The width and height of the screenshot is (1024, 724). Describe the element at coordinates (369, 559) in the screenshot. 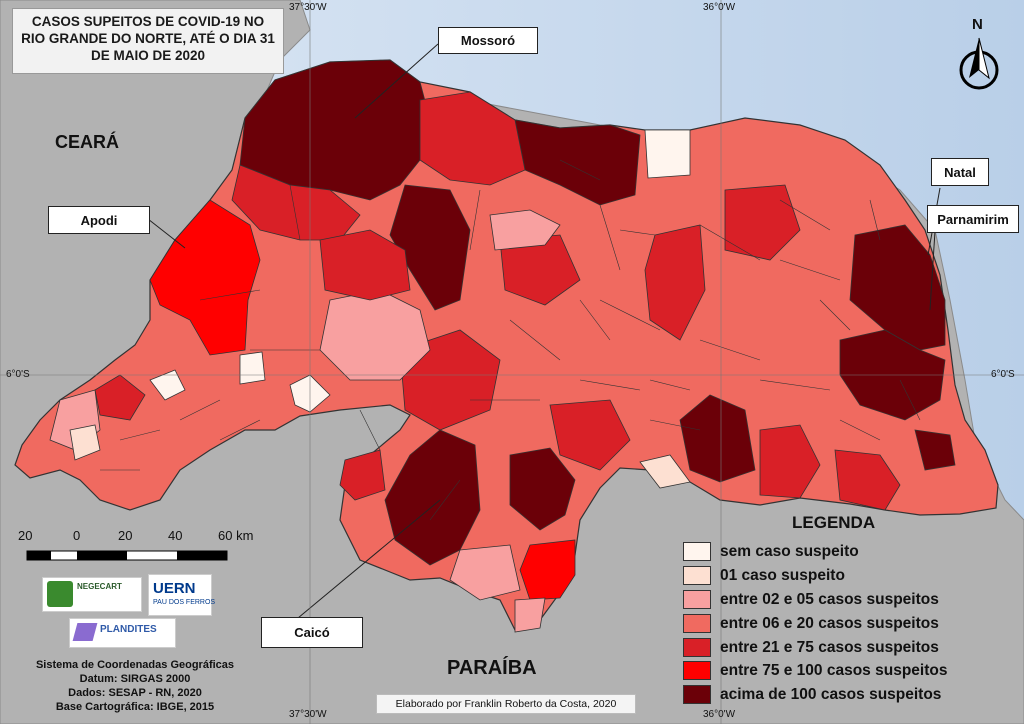

I see `callout-leader-caico` at that location.